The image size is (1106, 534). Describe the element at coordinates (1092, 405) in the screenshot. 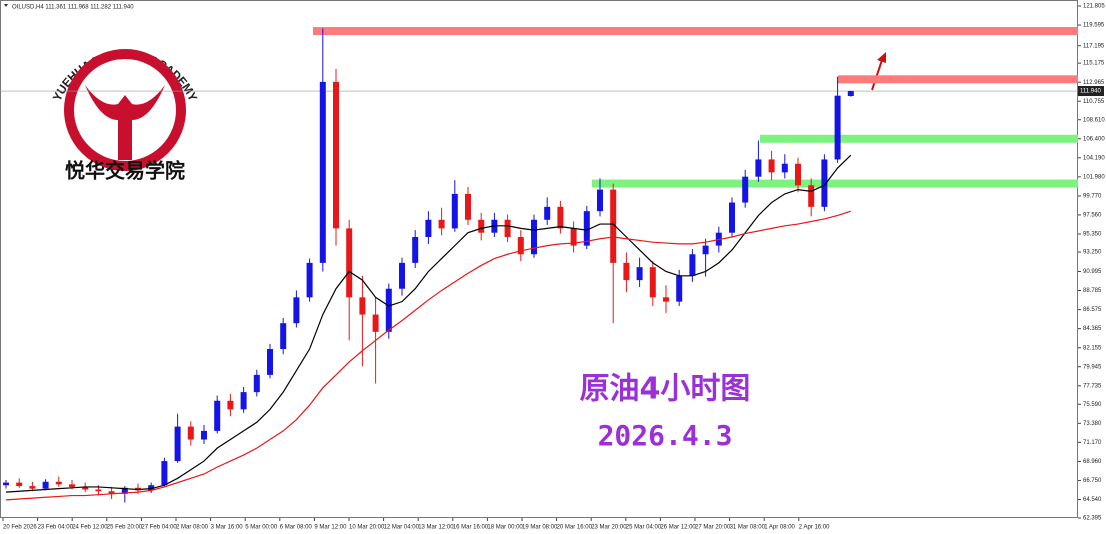

I see `y-tick-label: 75.590` at that location.